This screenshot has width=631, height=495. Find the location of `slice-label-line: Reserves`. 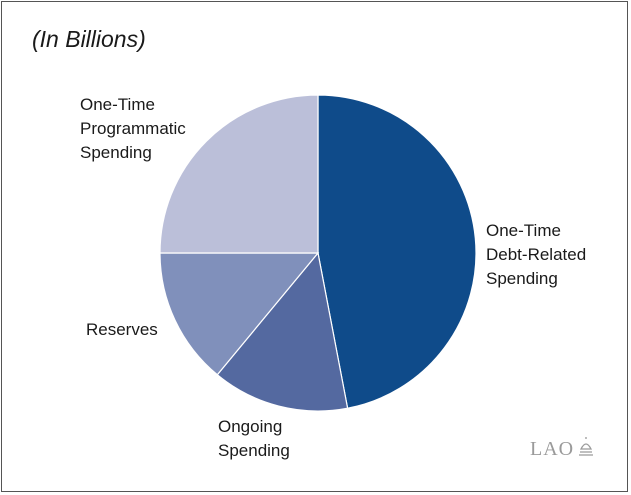

slice-label-line: Reserves is located at coordinates (122, 329).